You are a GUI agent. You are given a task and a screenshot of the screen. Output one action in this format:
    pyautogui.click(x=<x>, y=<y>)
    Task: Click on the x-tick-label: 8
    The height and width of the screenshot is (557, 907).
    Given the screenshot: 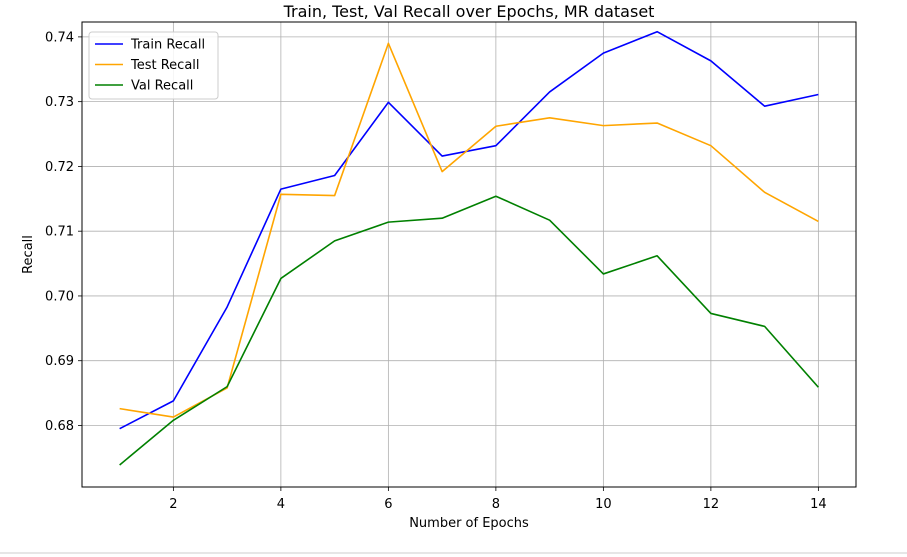 What is the action you would take?
    pyautogui.click(x=496, y=504)
    